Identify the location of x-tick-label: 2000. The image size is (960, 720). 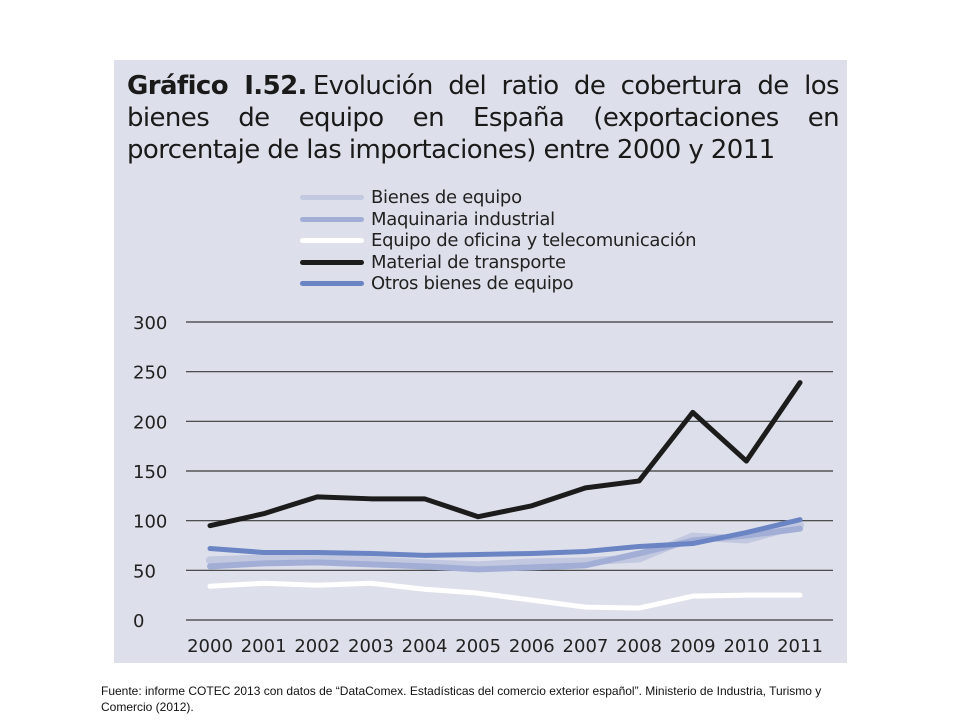
(210, 646).